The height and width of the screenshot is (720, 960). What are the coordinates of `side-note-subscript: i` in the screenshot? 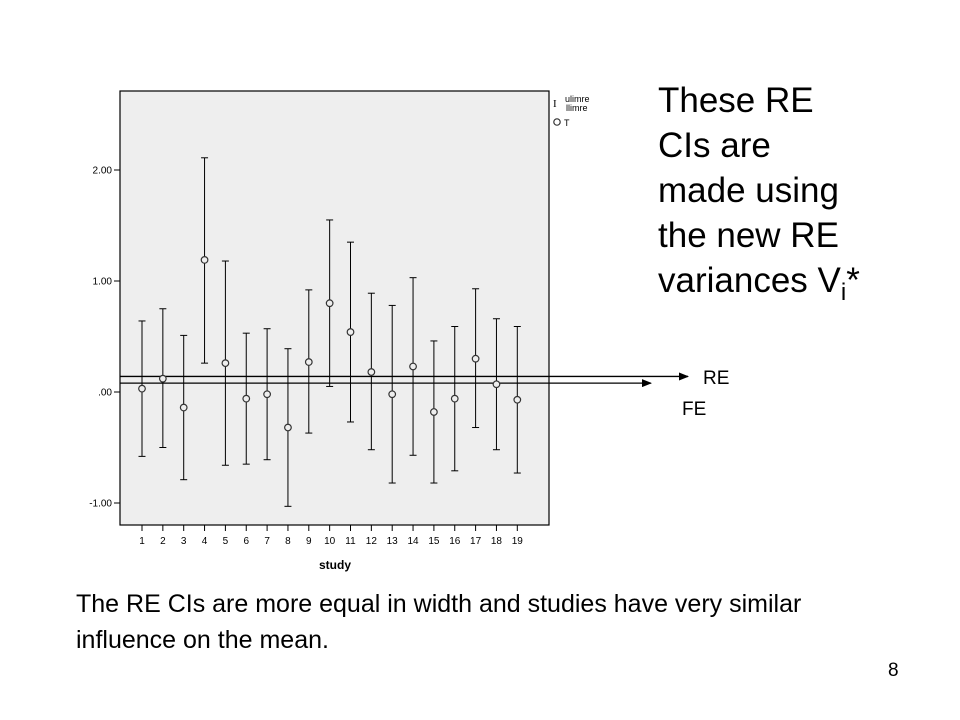 It's located at (843, 292).